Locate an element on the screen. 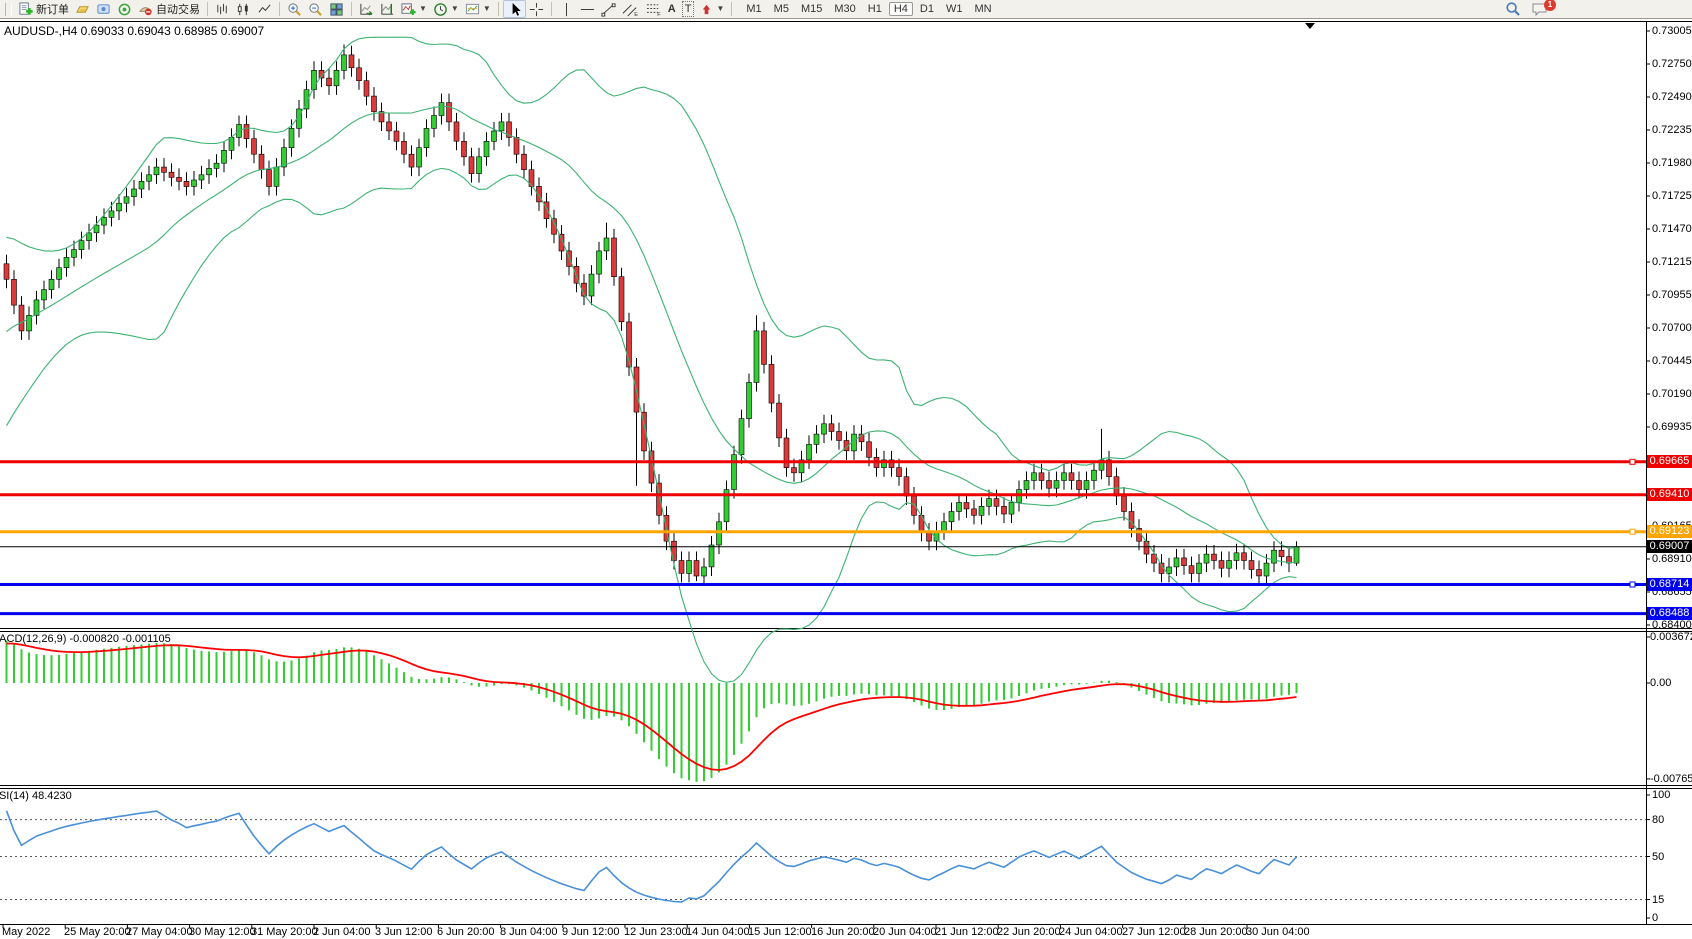  auto-scroll-button is located at coordinates (366, 9).